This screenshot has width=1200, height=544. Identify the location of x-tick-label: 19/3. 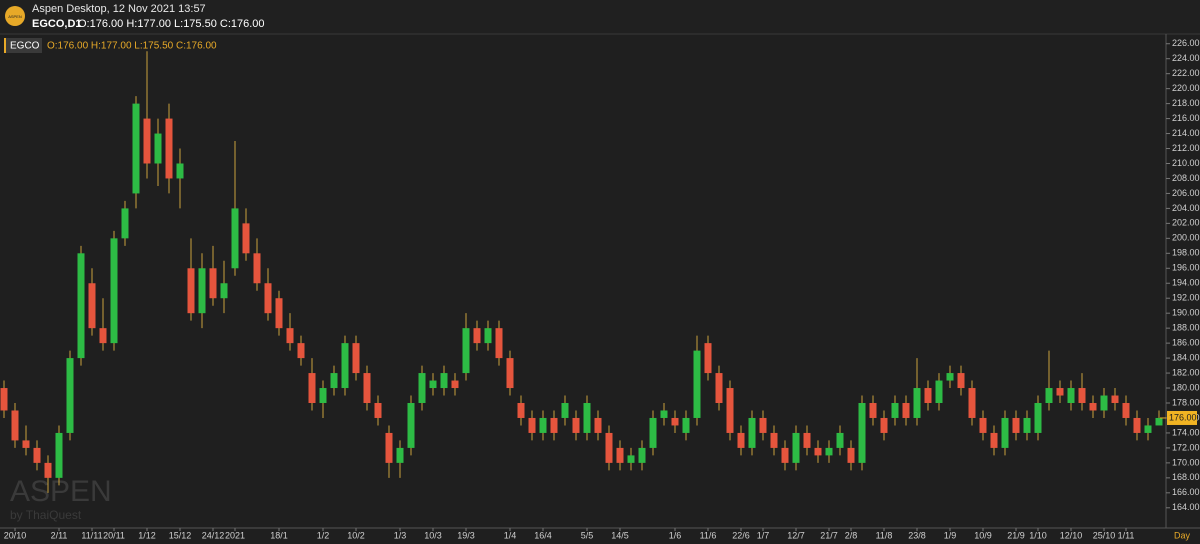
(466, 535).